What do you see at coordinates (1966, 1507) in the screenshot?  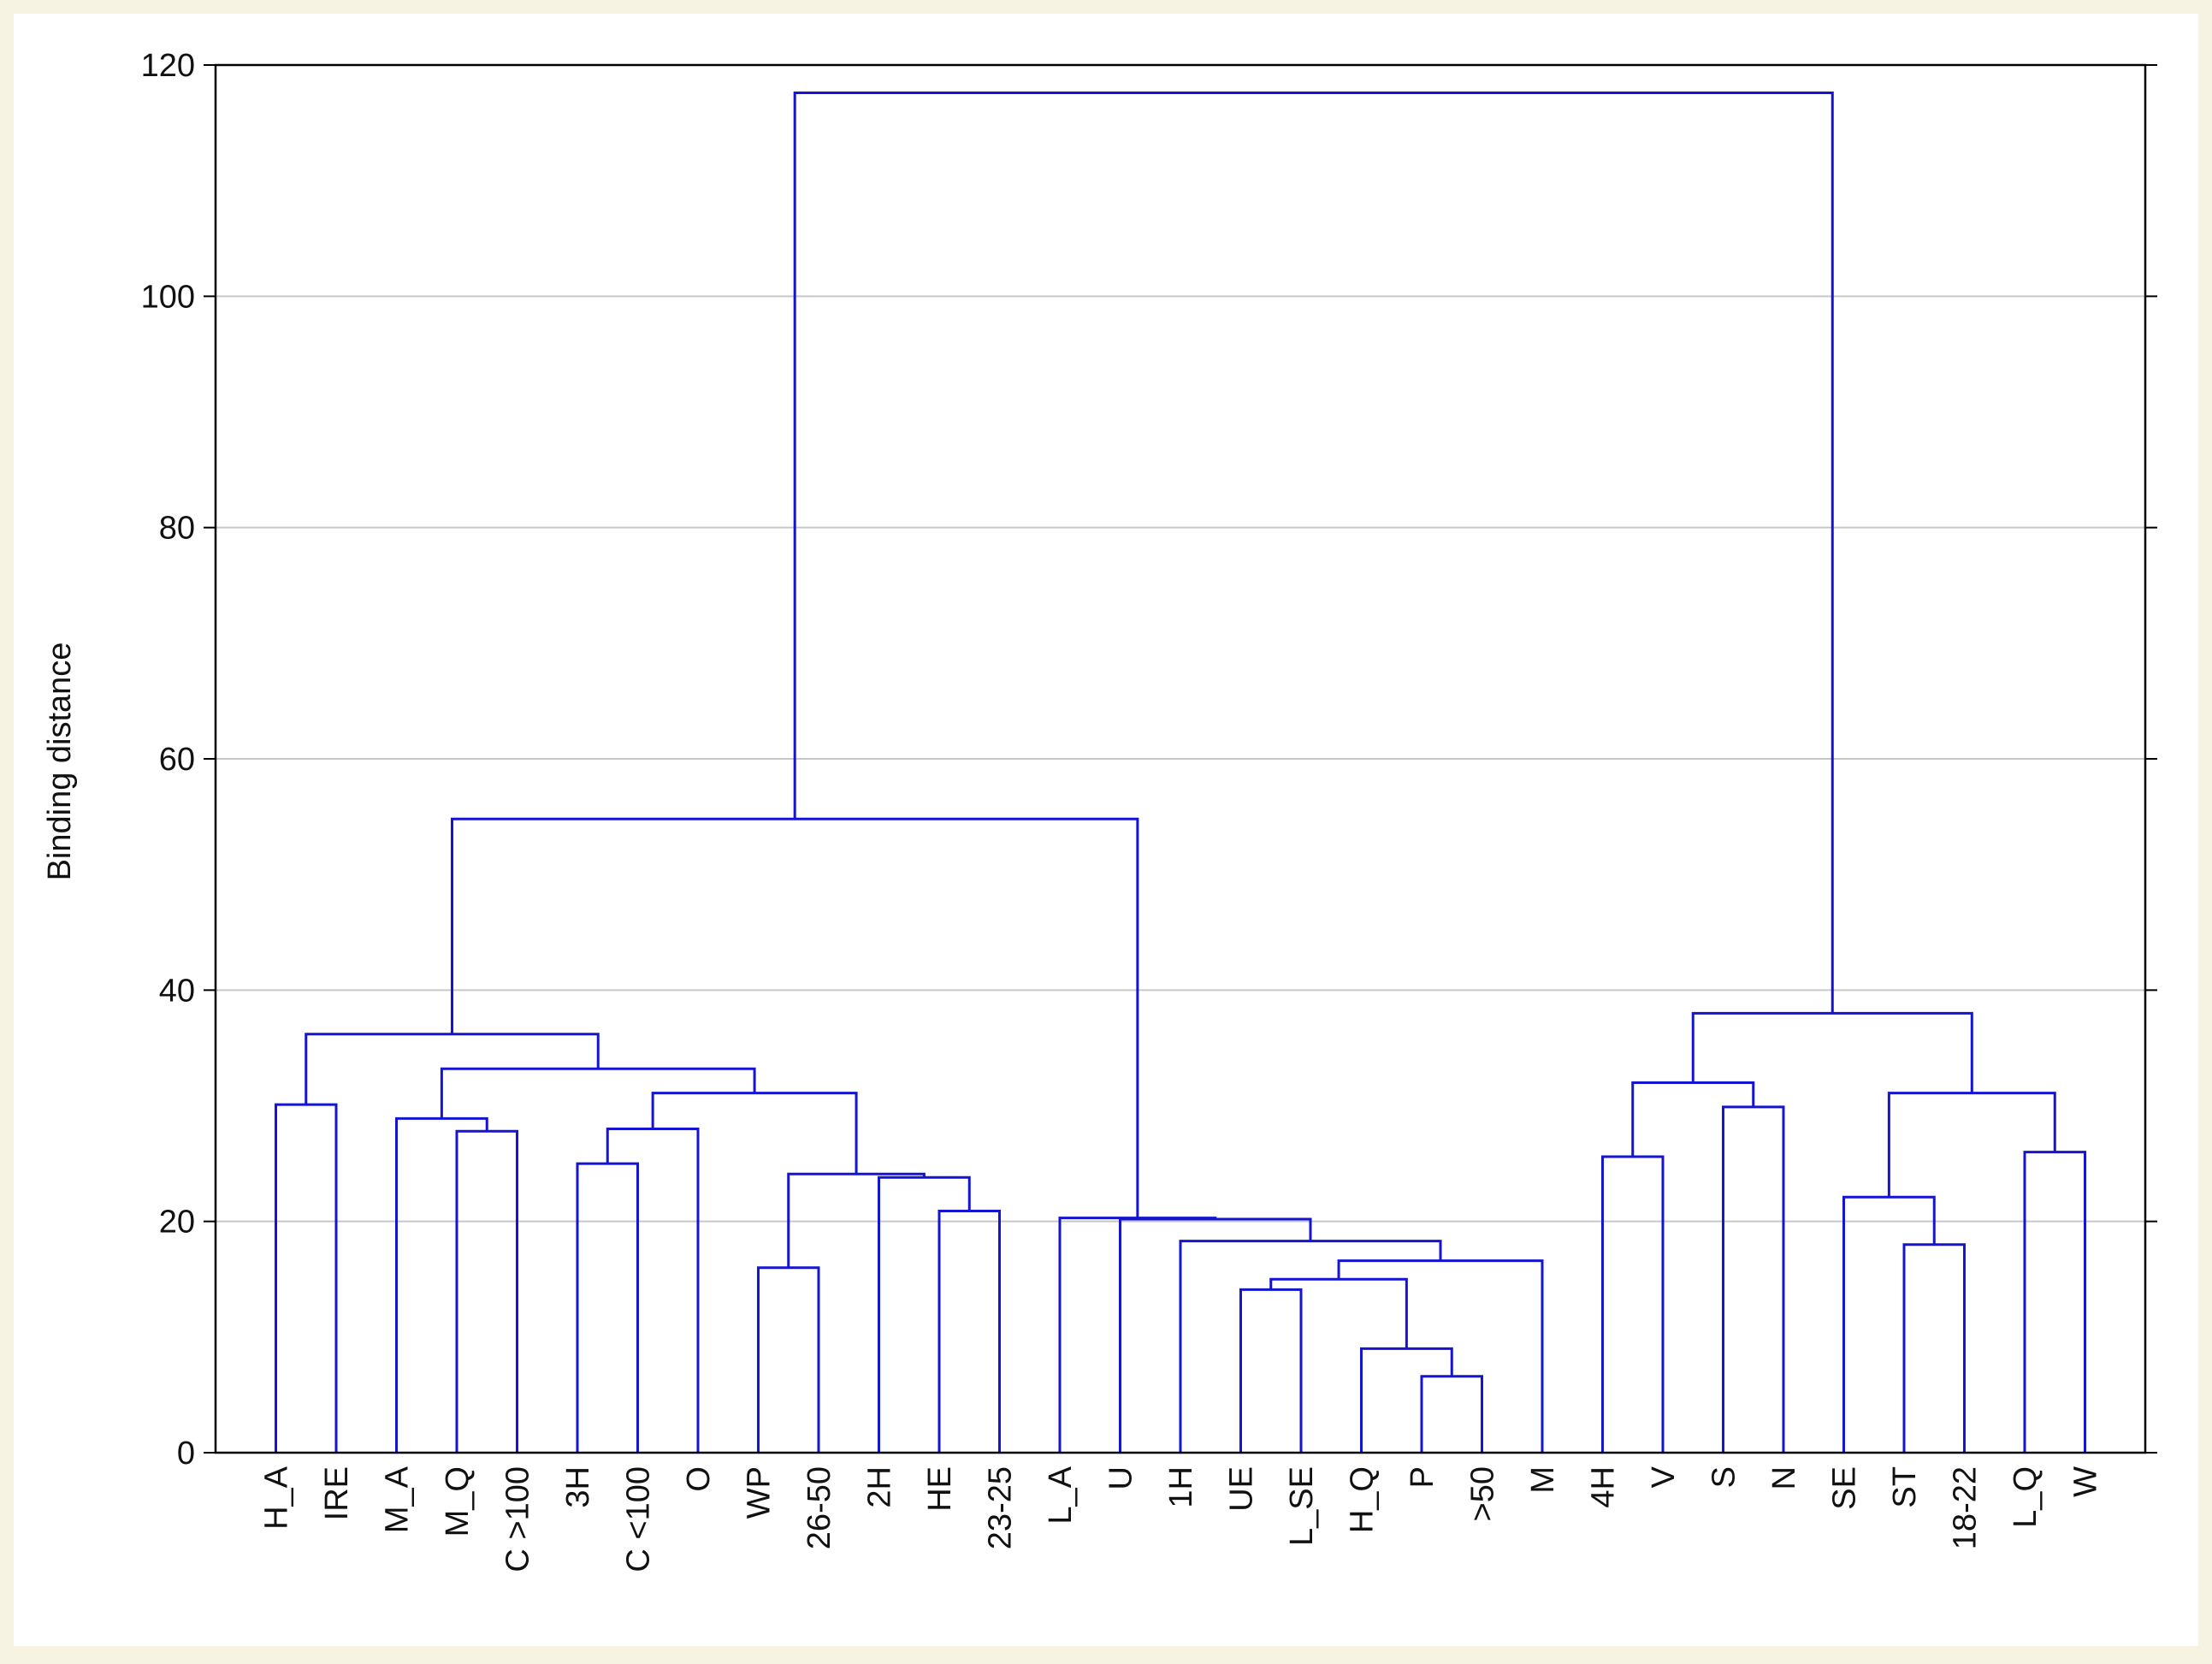 I see `leaf-label: 18-22` at bounding box center [1966, 1507].